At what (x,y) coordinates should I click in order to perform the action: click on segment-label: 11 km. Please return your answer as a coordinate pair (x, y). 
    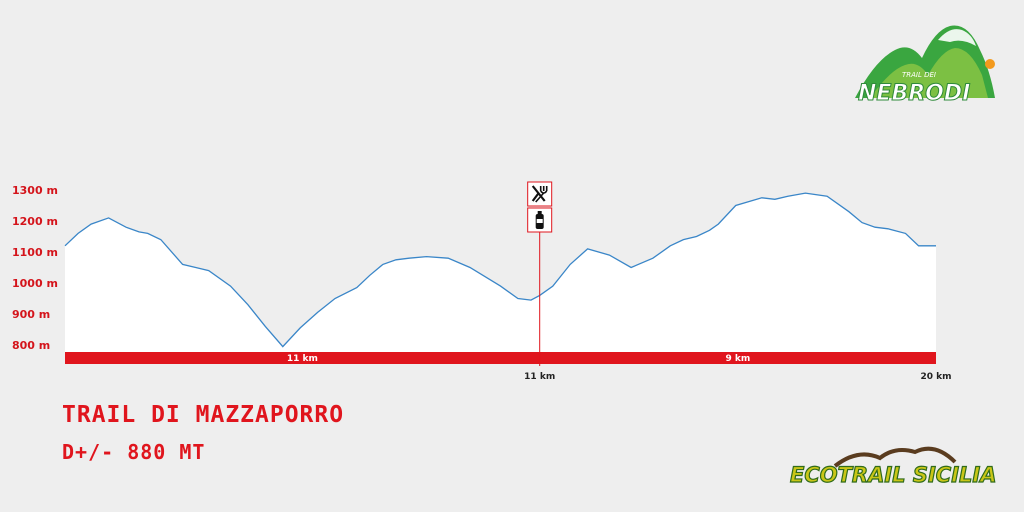
    Looking at the image, I should click on (302, 359).